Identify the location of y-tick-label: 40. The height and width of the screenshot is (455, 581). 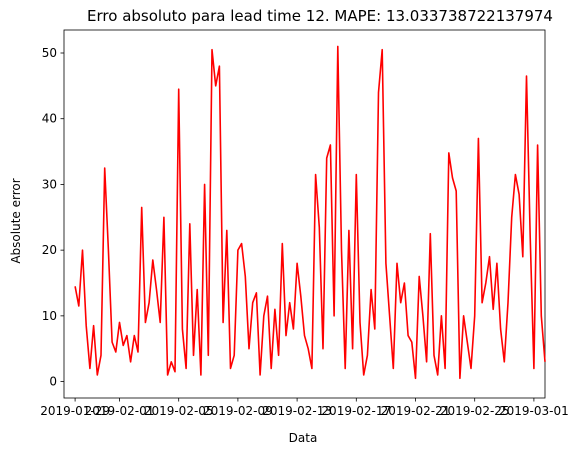
(49, 119).